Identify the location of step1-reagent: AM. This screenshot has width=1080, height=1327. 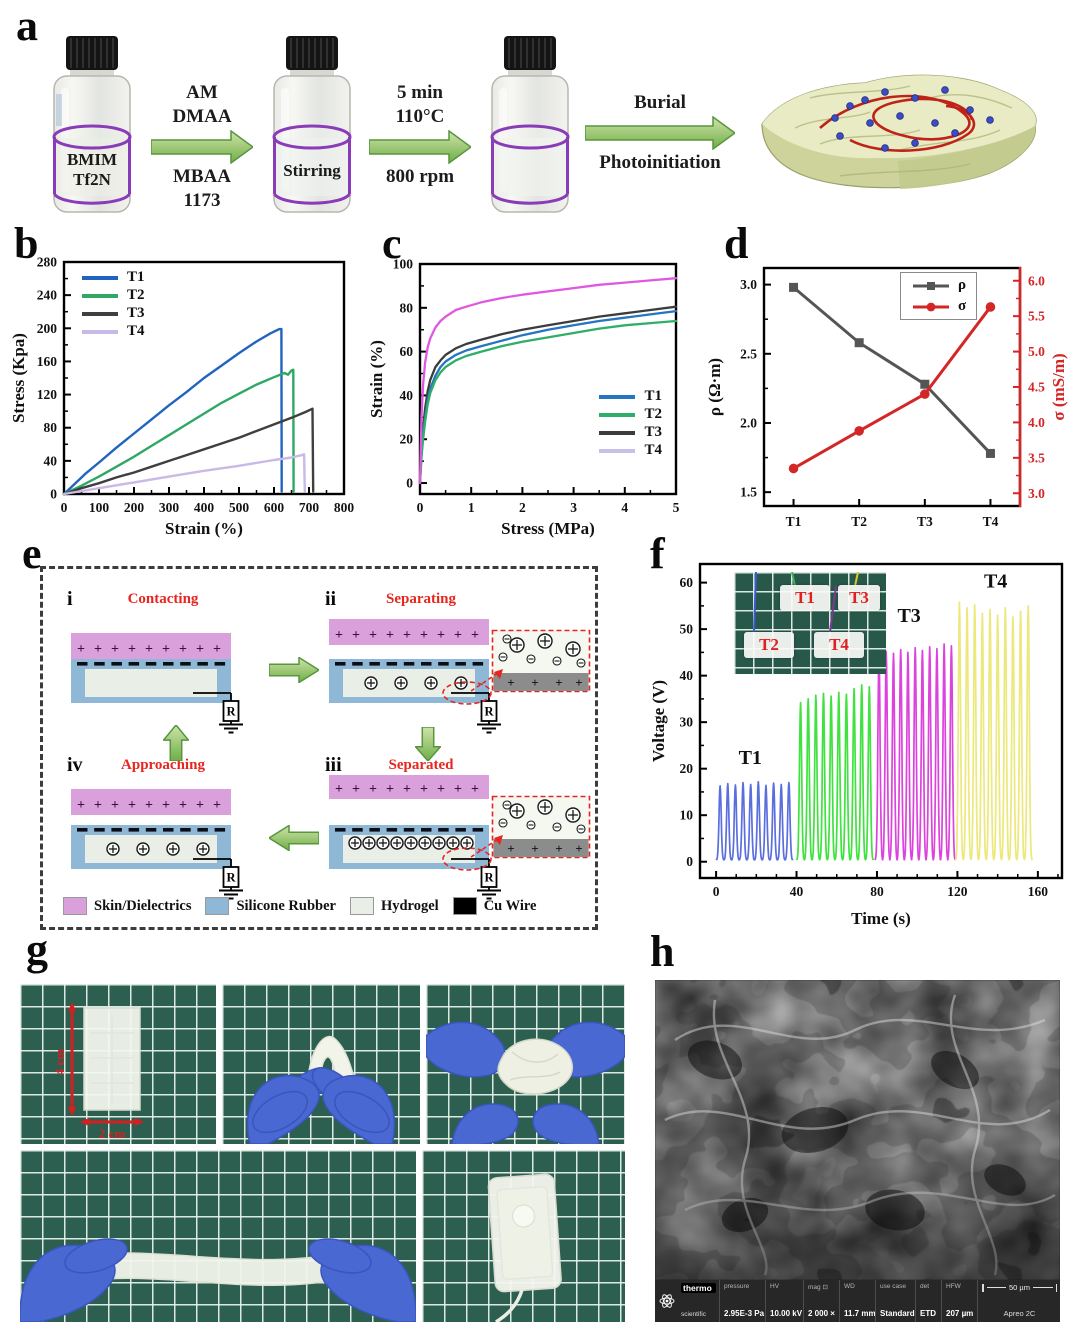
(202, 92).